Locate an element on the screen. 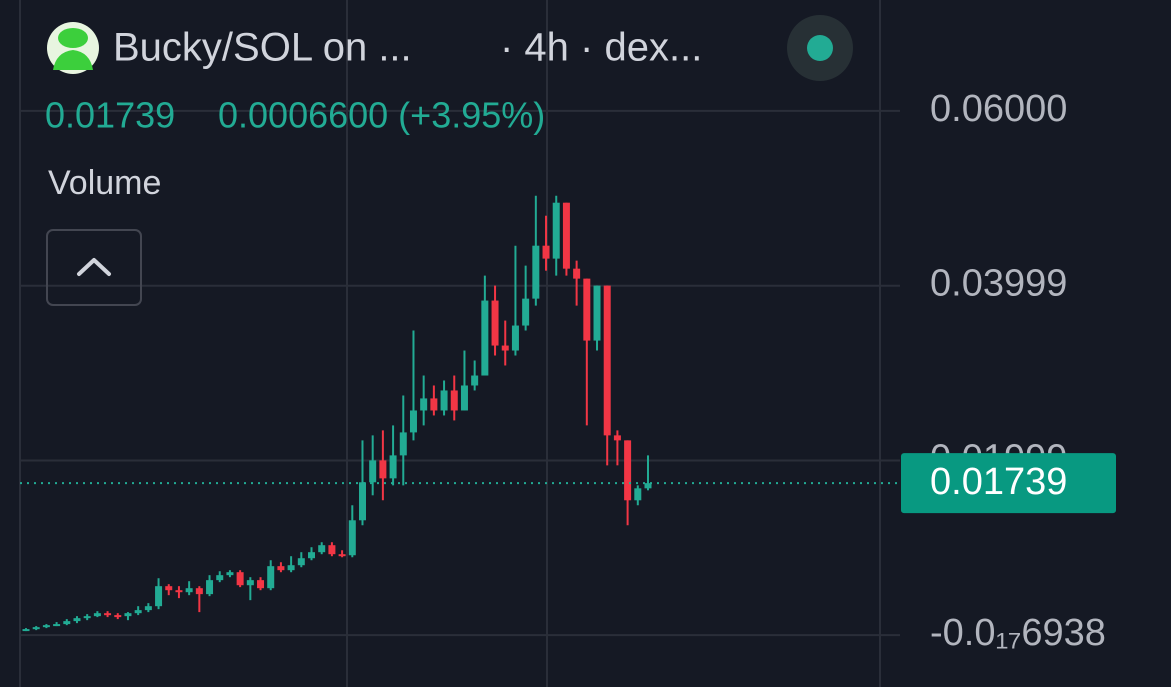 This screenshot has width=1171, height=687. price-label-bg is located at coordinates (1008, 483).